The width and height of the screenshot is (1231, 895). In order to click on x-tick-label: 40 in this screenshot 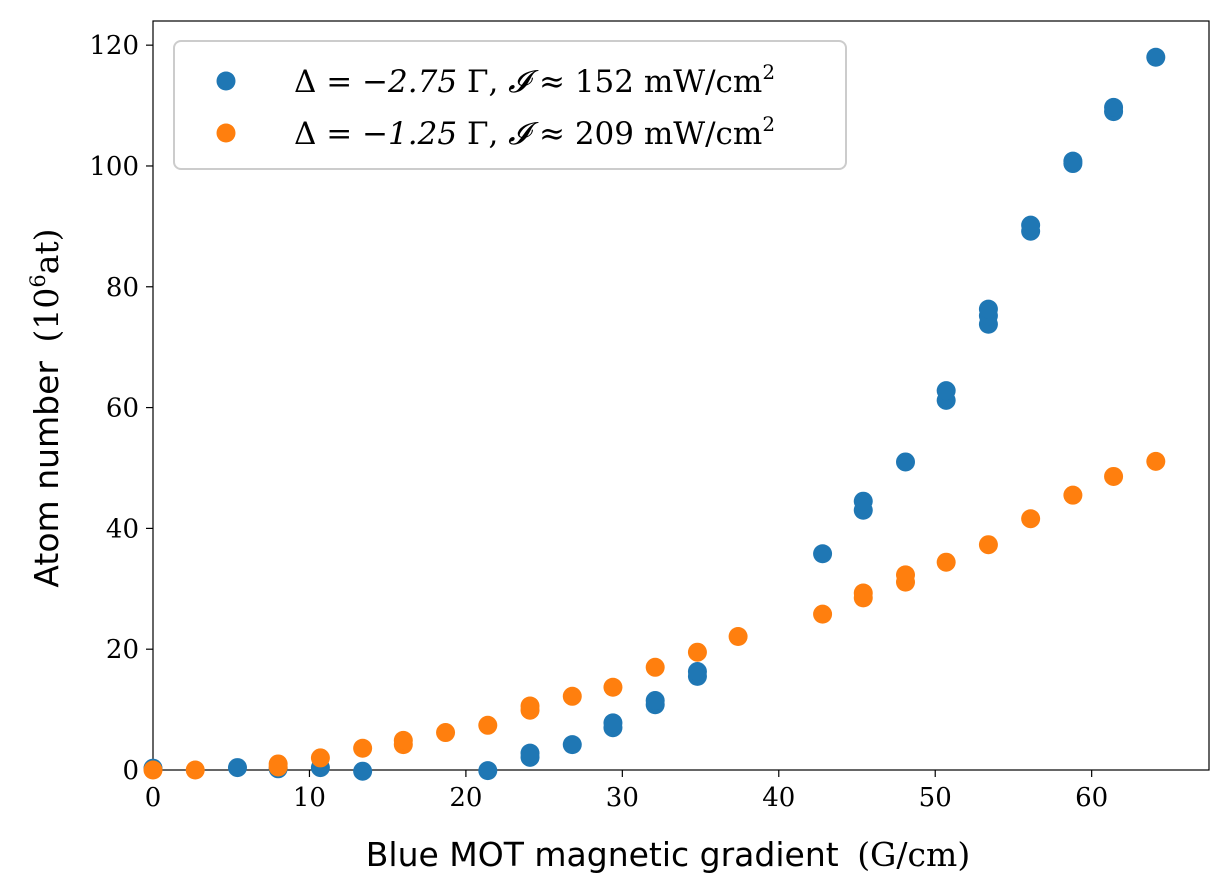, I will do `click(778, 798)`.